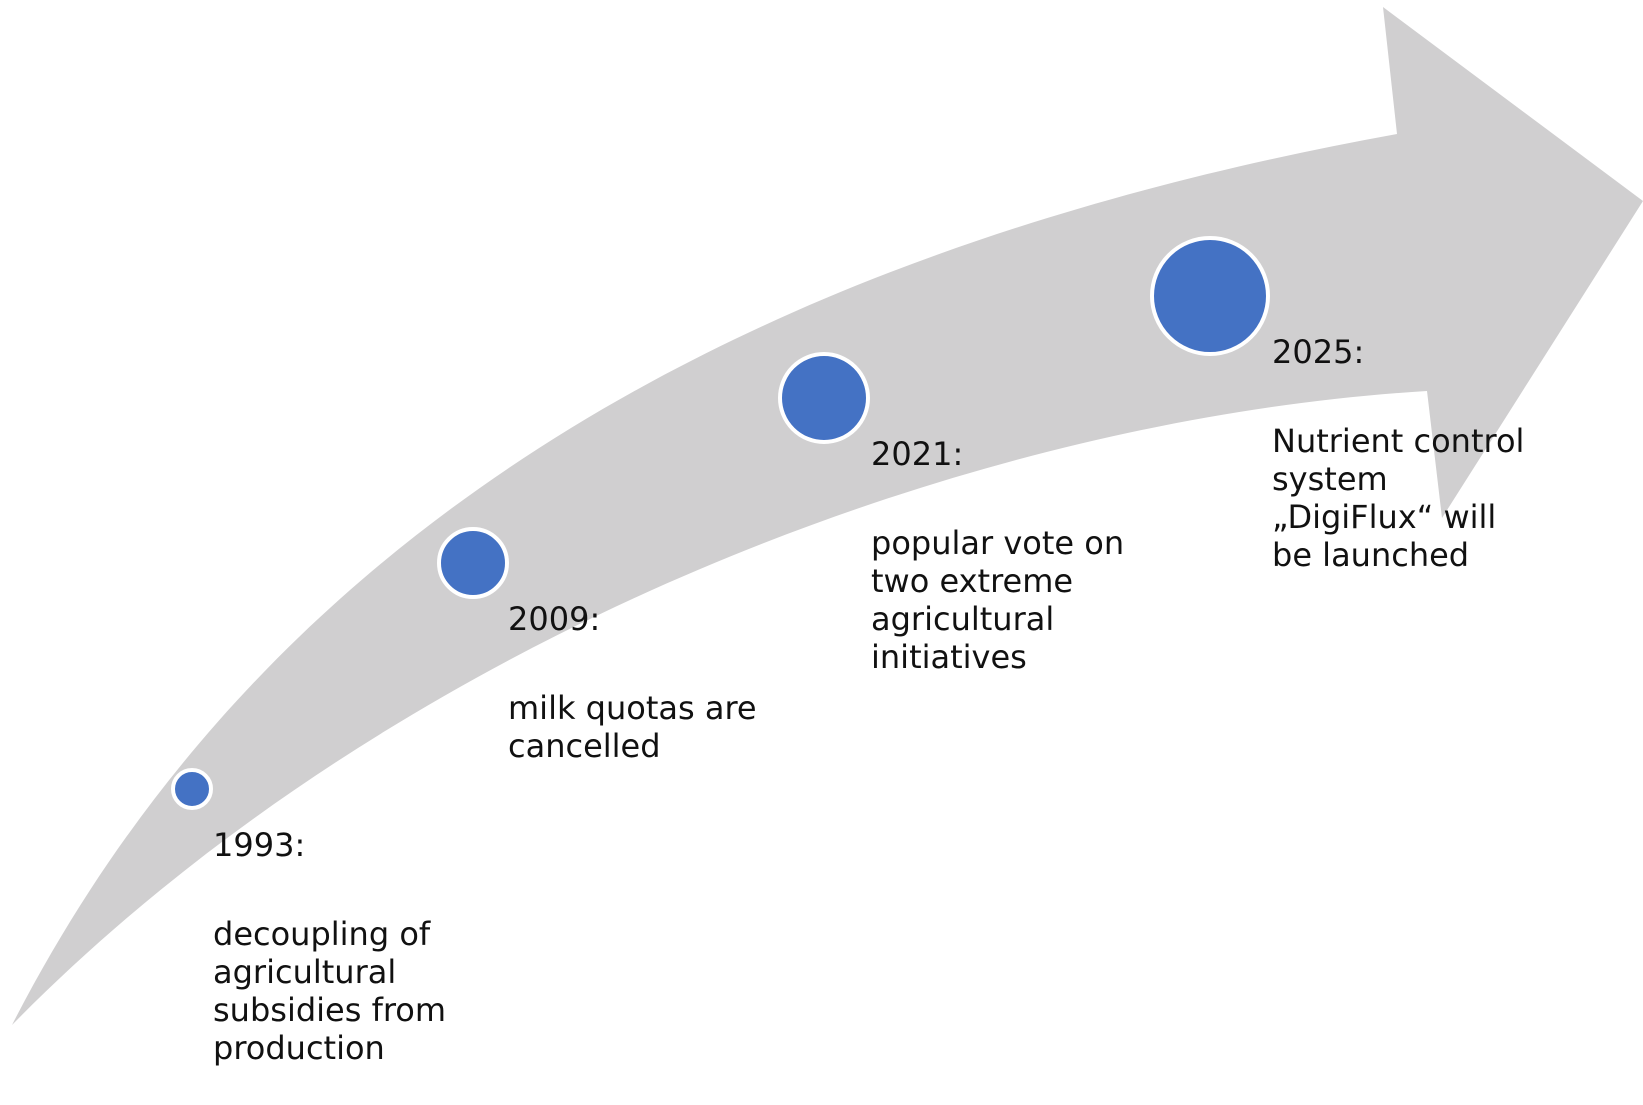 The image size is (1643, 1105). I want to click on milestone-year: 2021:, so click(997, 454).